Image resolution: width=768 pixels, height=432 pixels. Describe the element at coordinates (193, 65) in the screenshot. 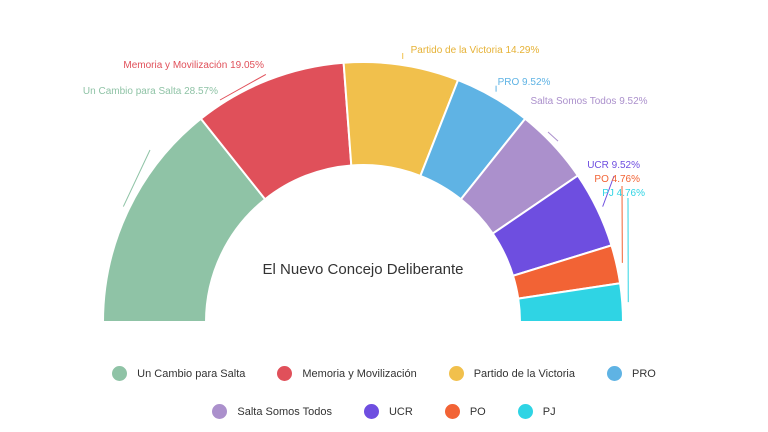

I see `data-label-memoria-y-movilizacion: Memoria y Movilización 19.05%` at that location.